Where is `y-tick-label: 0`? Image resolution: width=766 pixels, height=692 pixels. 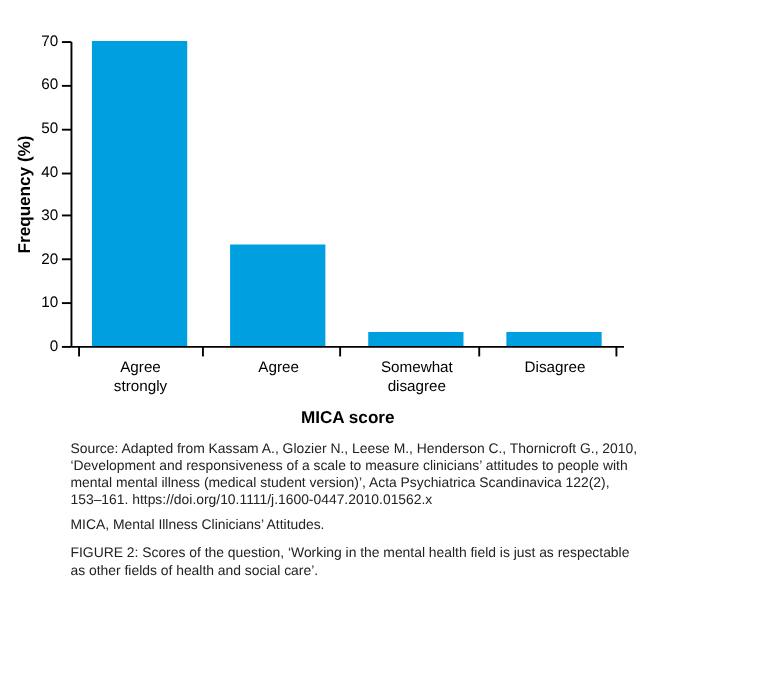 y-tick-label: 0 is located at coordinates (54, 345).